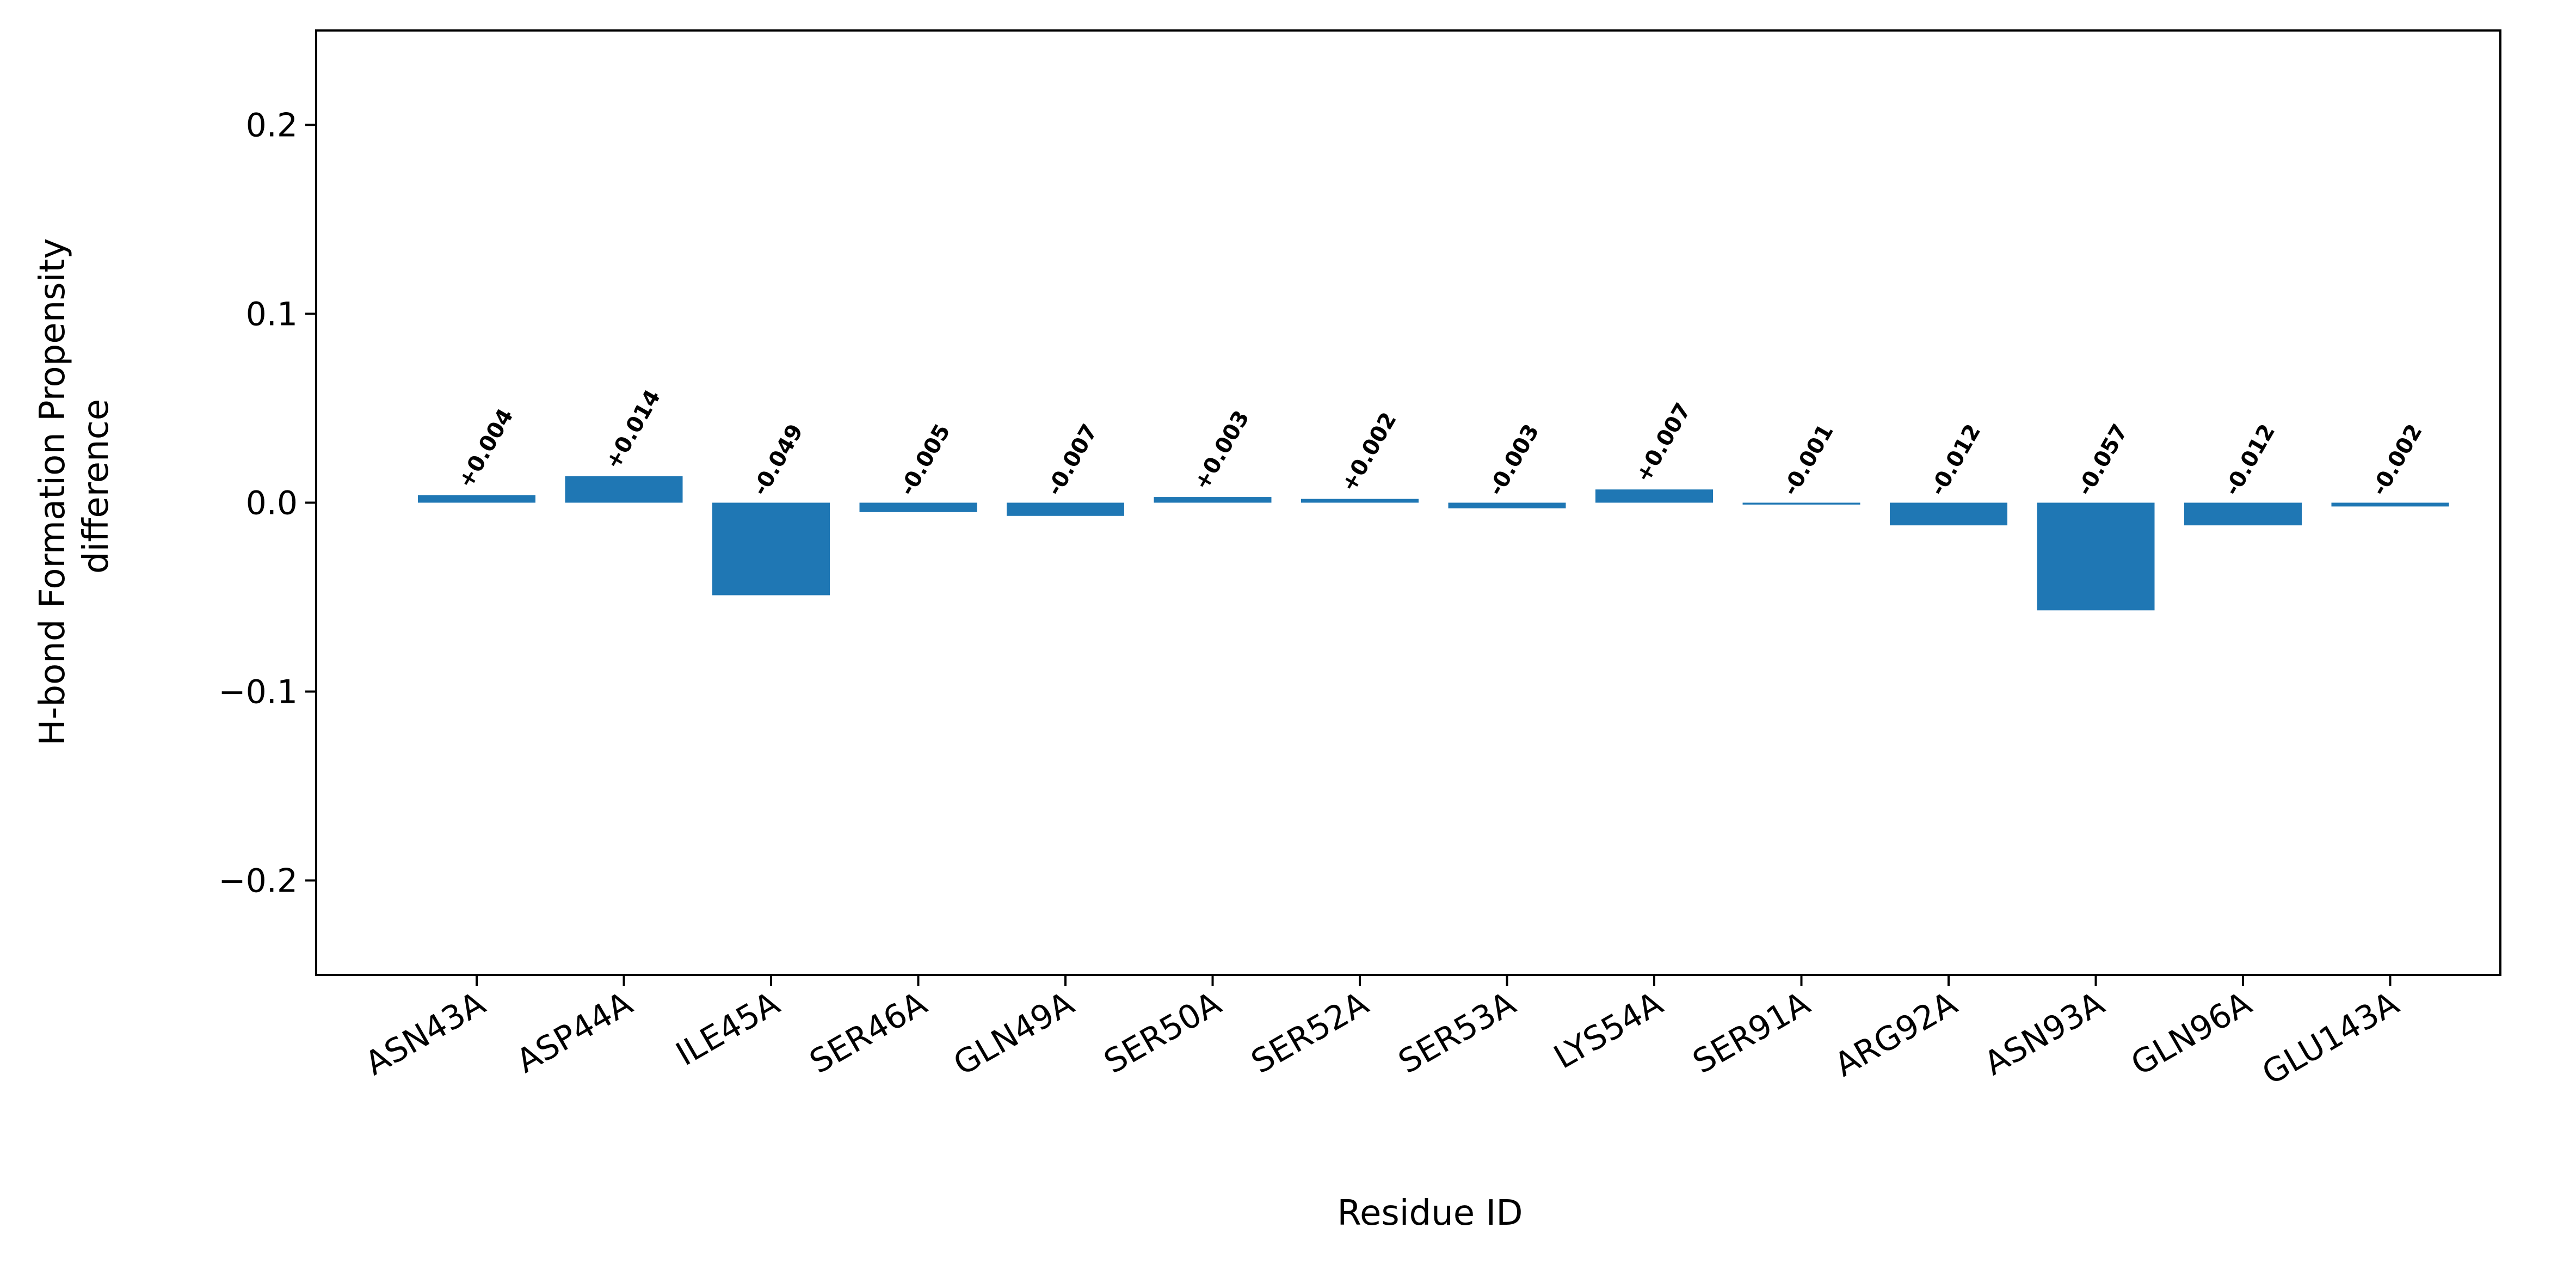  I want to click on y-axis-title-line-2: difference, so click(96, 486).